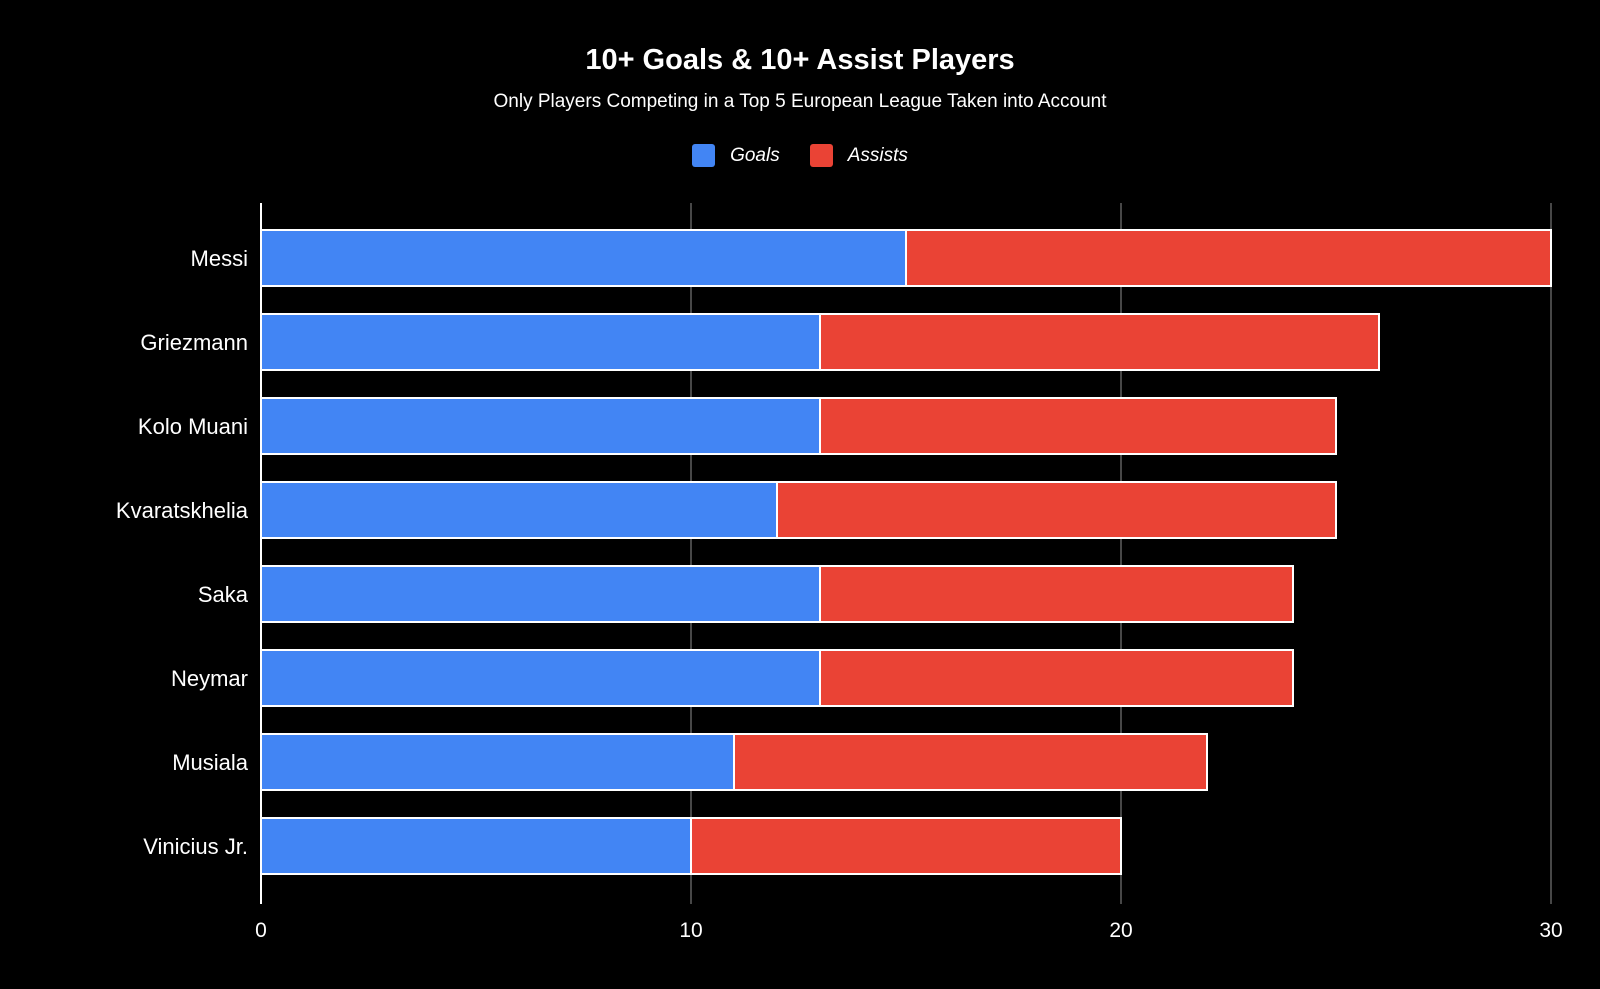 The height and width of the screenshot is (989, 1600). What do you see at coordinates (800, 155) in the screenshot?
I see `legend: Goals Assists` at bounding box center [800, 155].